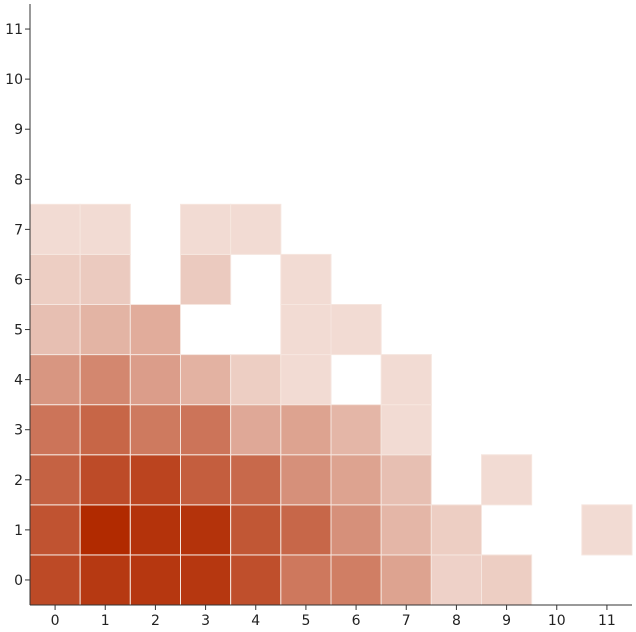 Image resolution: width=636 pixels, height=632 pixels. Describe the element at coordinates (14, 30) in the screenshot. I see `y-tick-label-11: 11` at that location.